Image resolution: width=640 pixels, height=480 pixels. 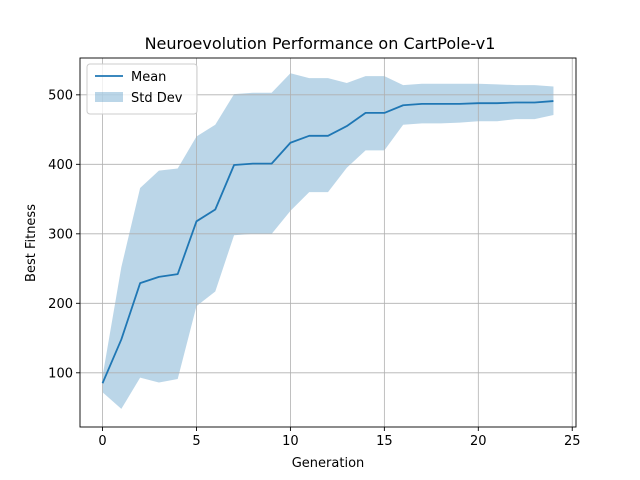 What do you see at coordinates (148, 77) in the screenshot?
I see `legend-mean-label: Mean` at bounding box center [148, 77].